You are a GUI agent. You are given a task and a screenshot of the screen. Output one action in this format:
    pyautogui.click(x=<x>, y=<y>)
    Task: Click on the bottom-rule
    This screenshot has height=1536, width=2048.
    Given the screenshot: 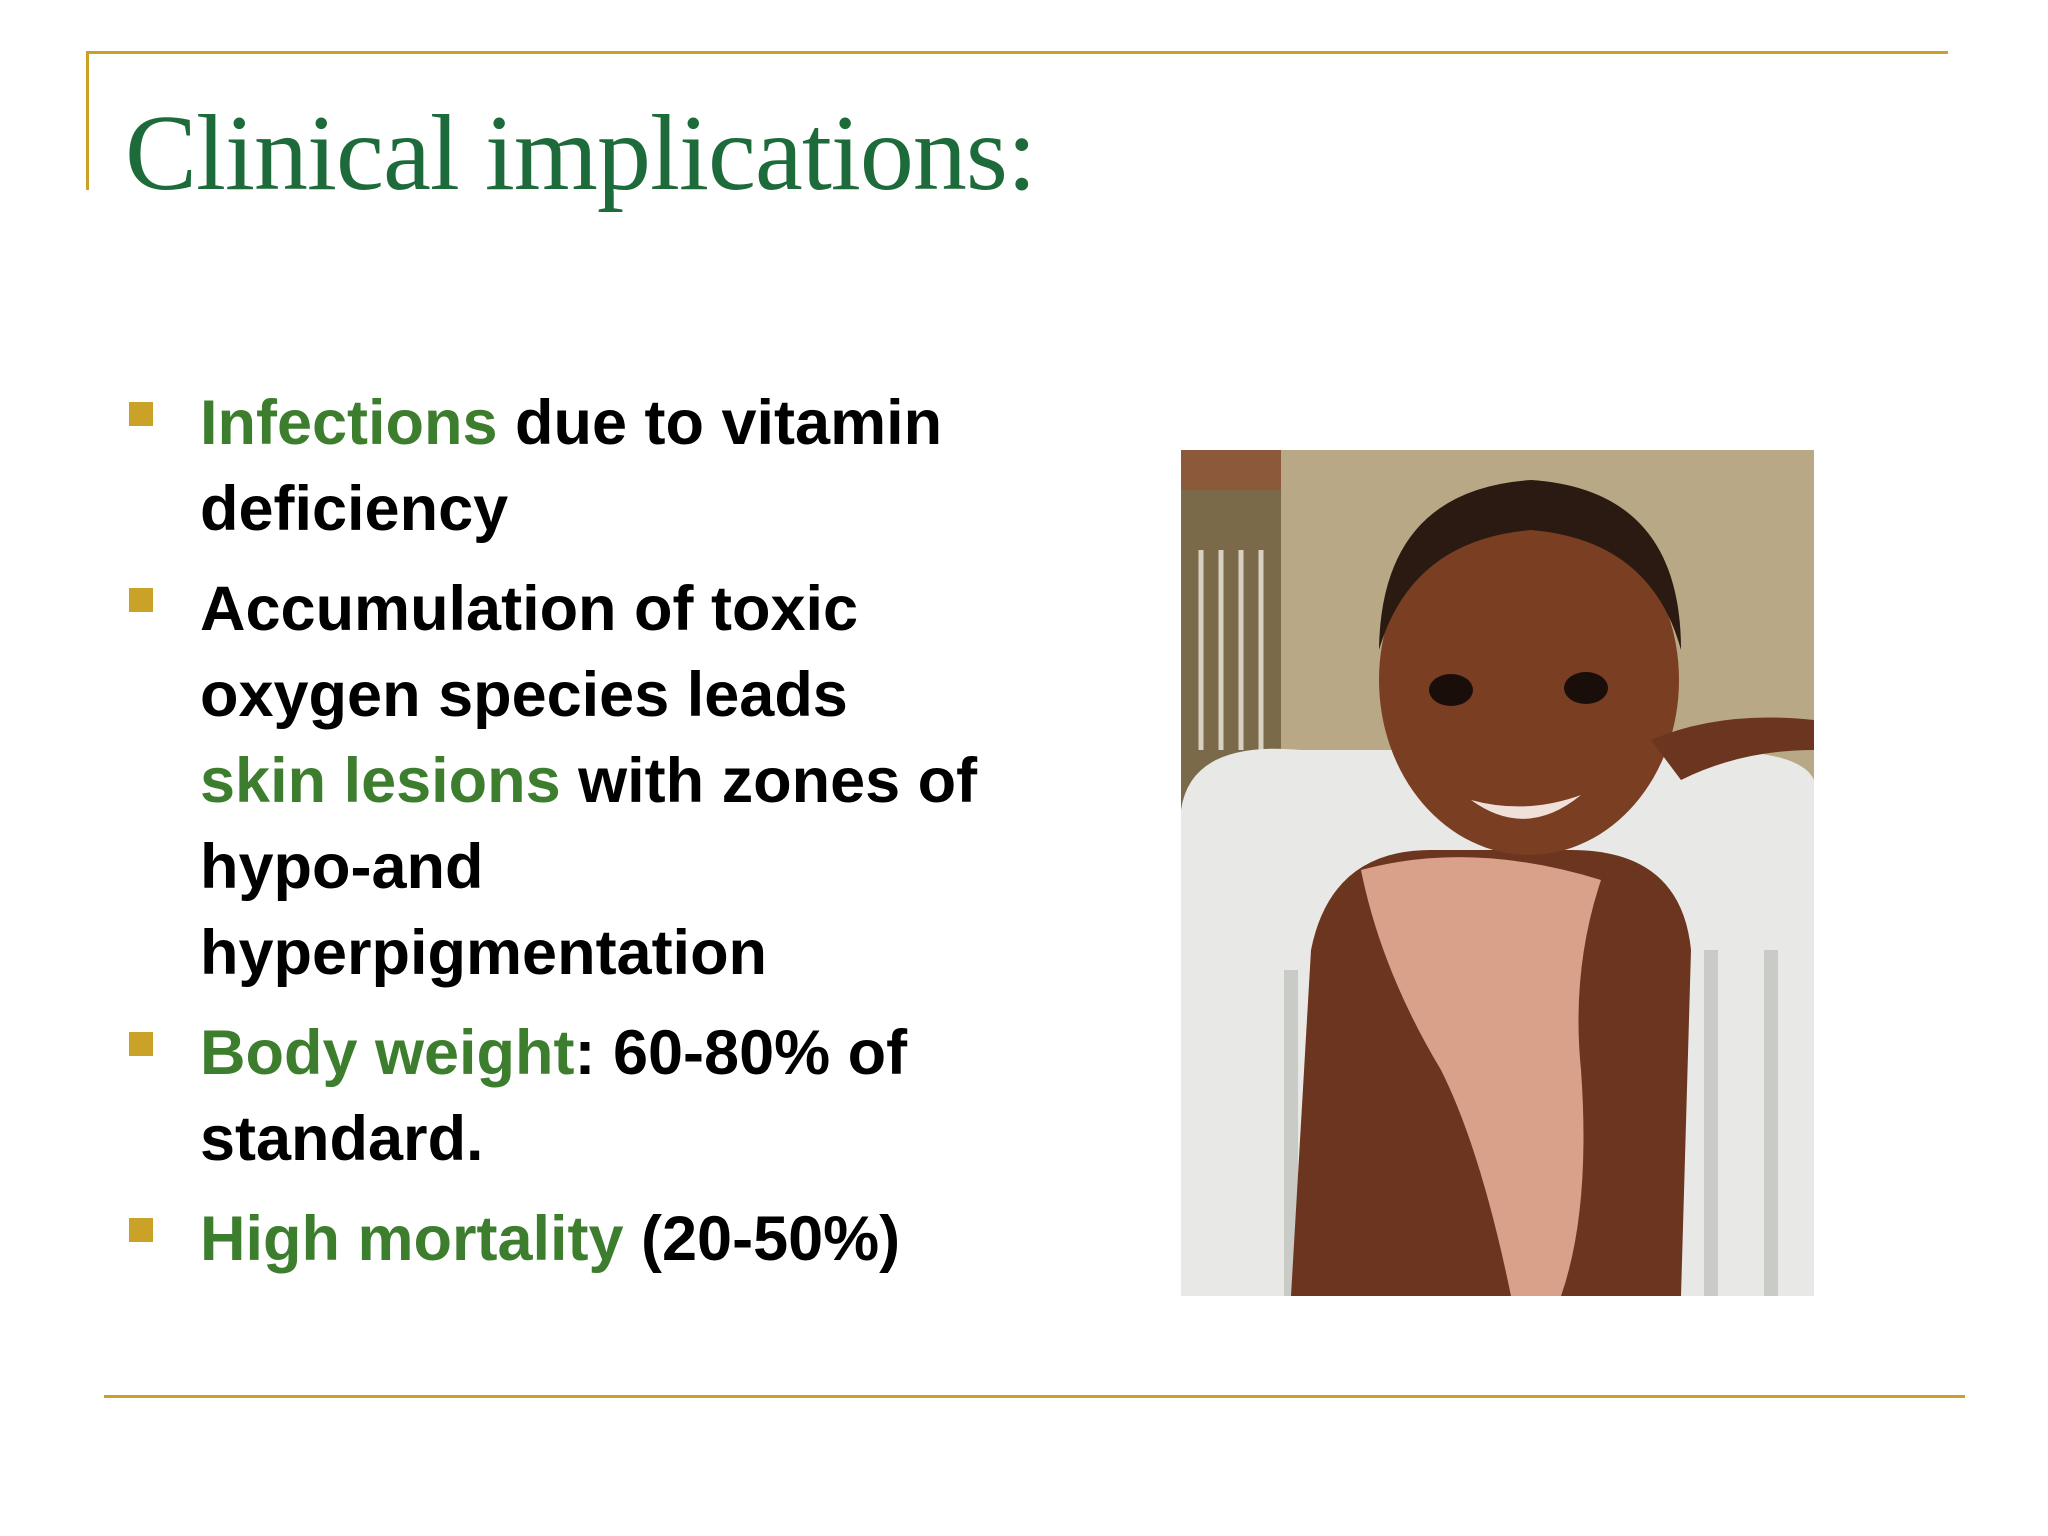 What is the action you would take?
    pyautogui.click(x=1034, y=1396)
    